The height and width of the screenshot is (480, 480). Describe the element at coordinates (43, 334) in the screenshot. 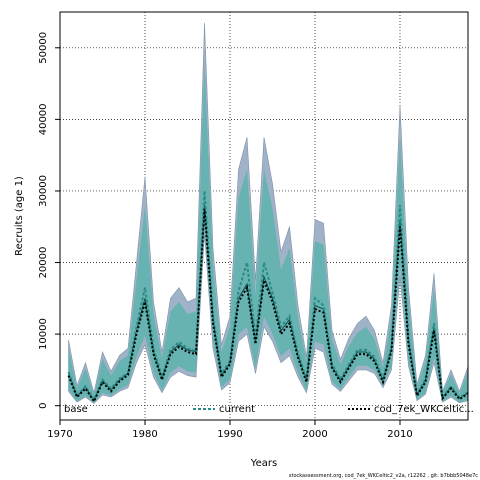

I see `y-tick-label: 10000` at that location.